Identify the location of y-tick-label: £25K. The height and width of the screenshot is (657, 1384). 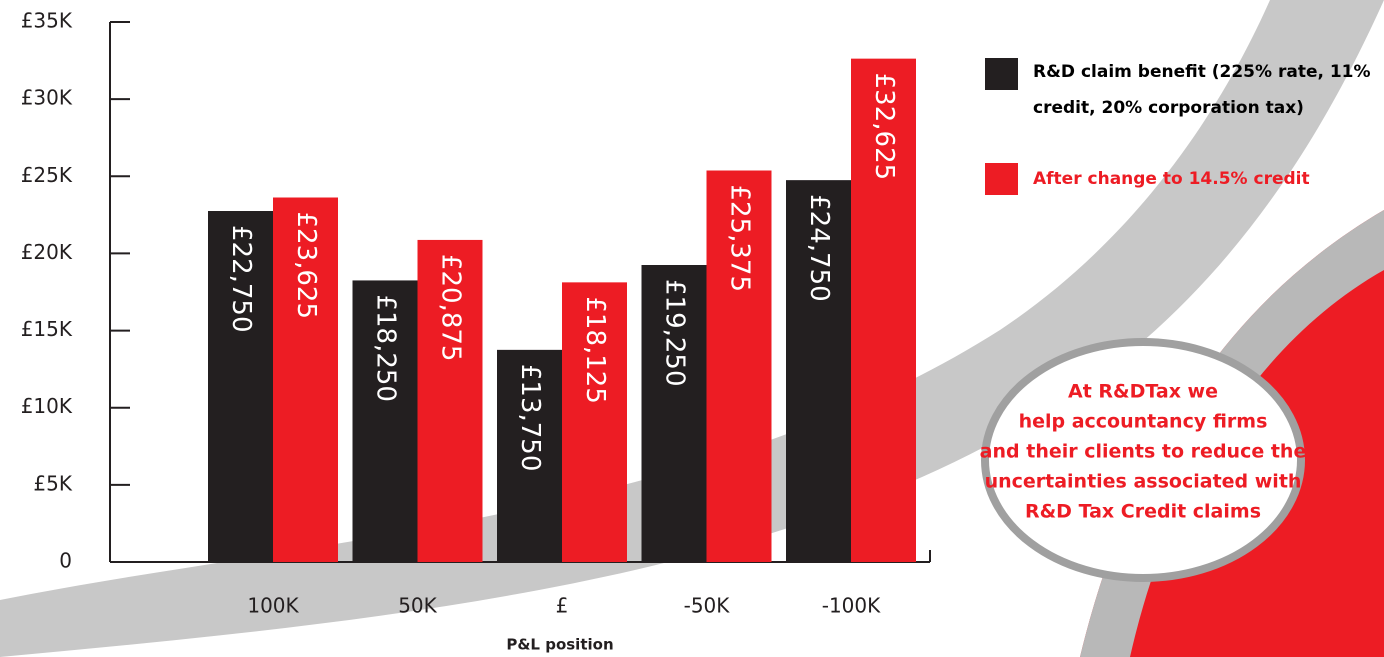
(47, 175).